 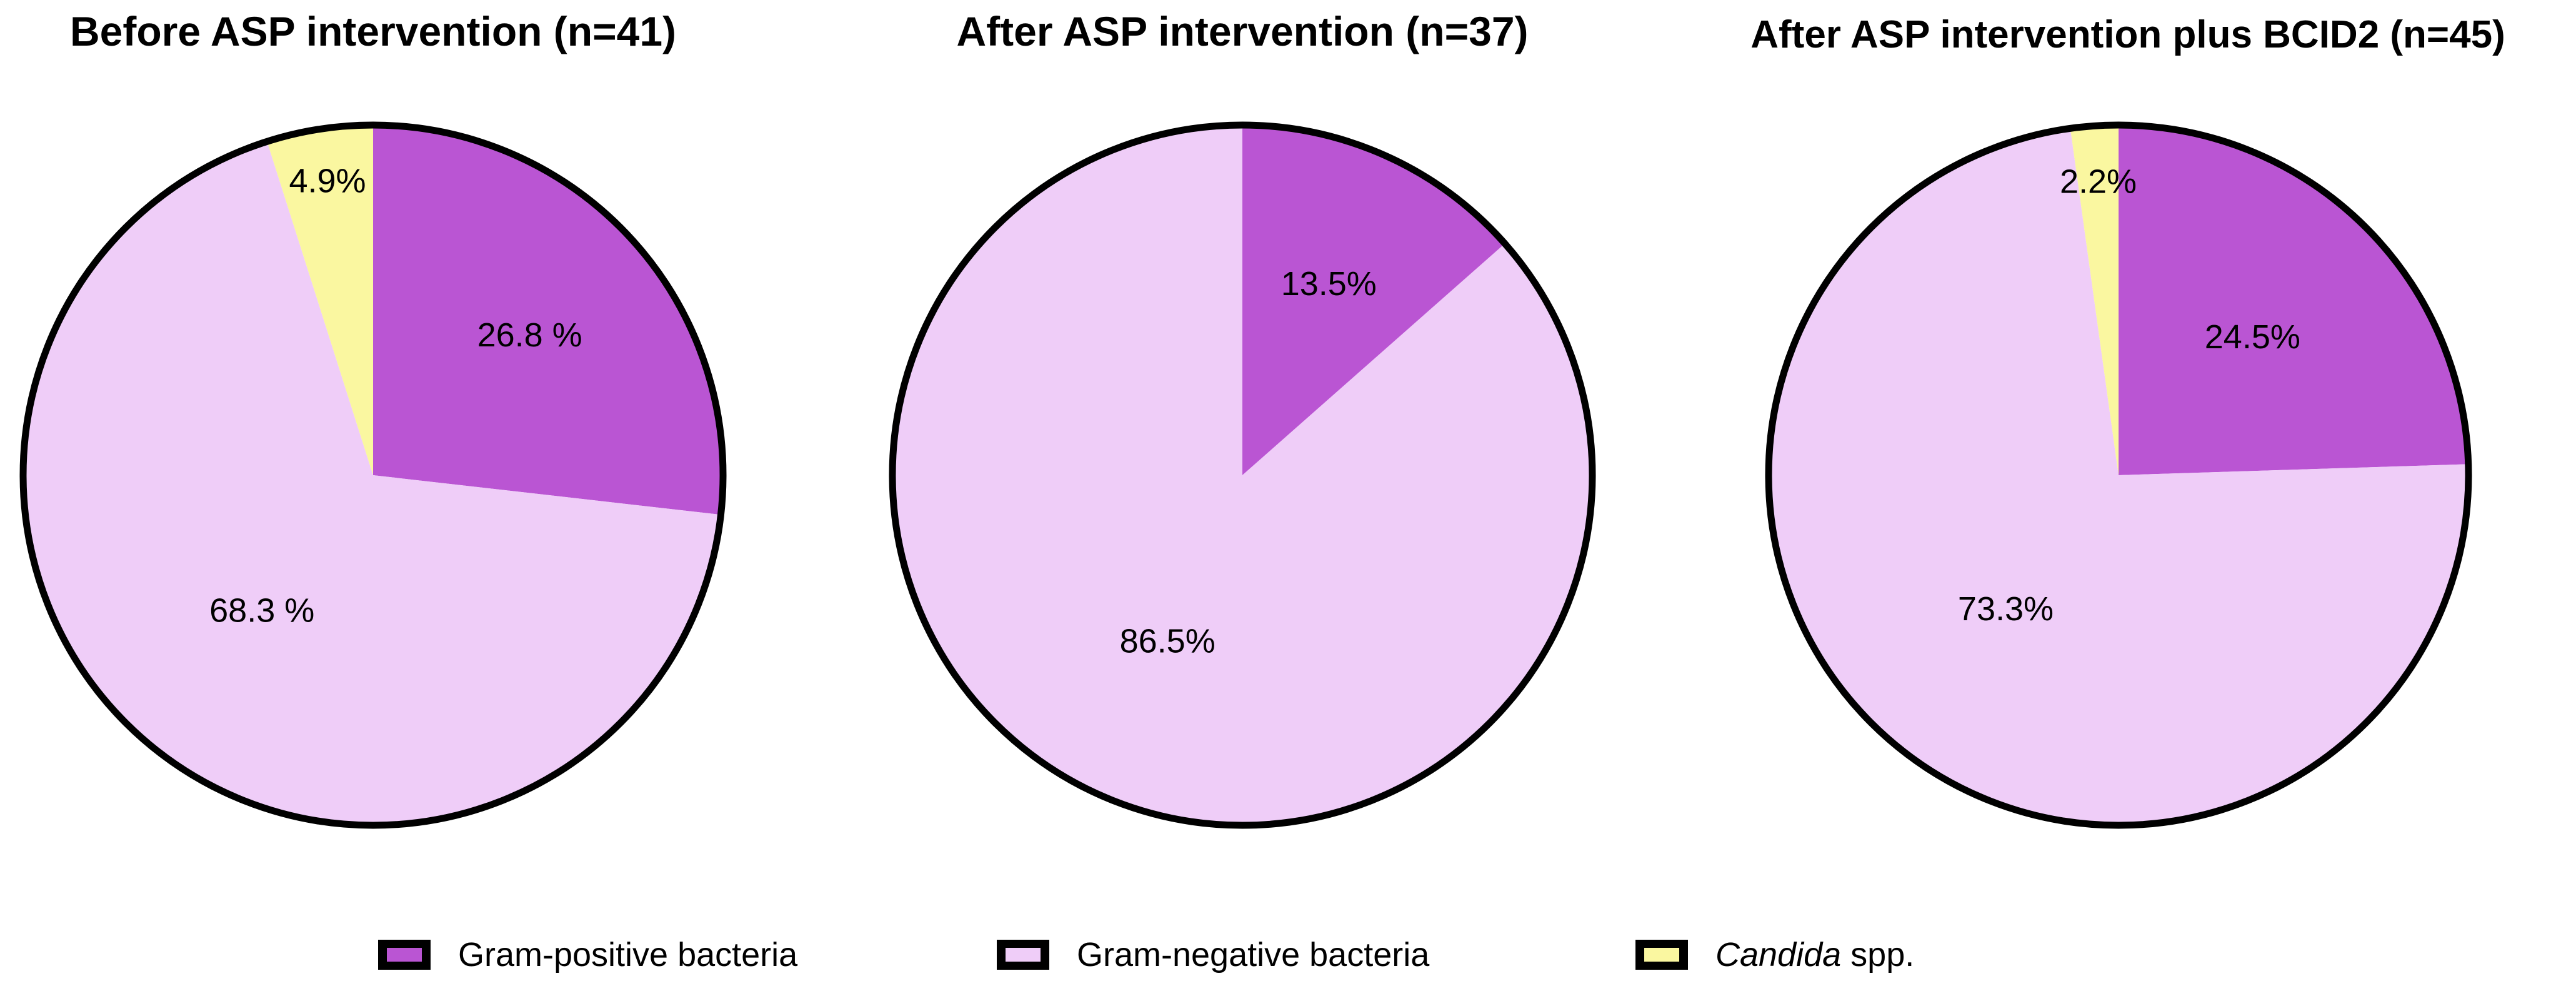 I want to click on pie-title-after-asp: After ASP intervention (n=37), so click(x=1242, y=31).